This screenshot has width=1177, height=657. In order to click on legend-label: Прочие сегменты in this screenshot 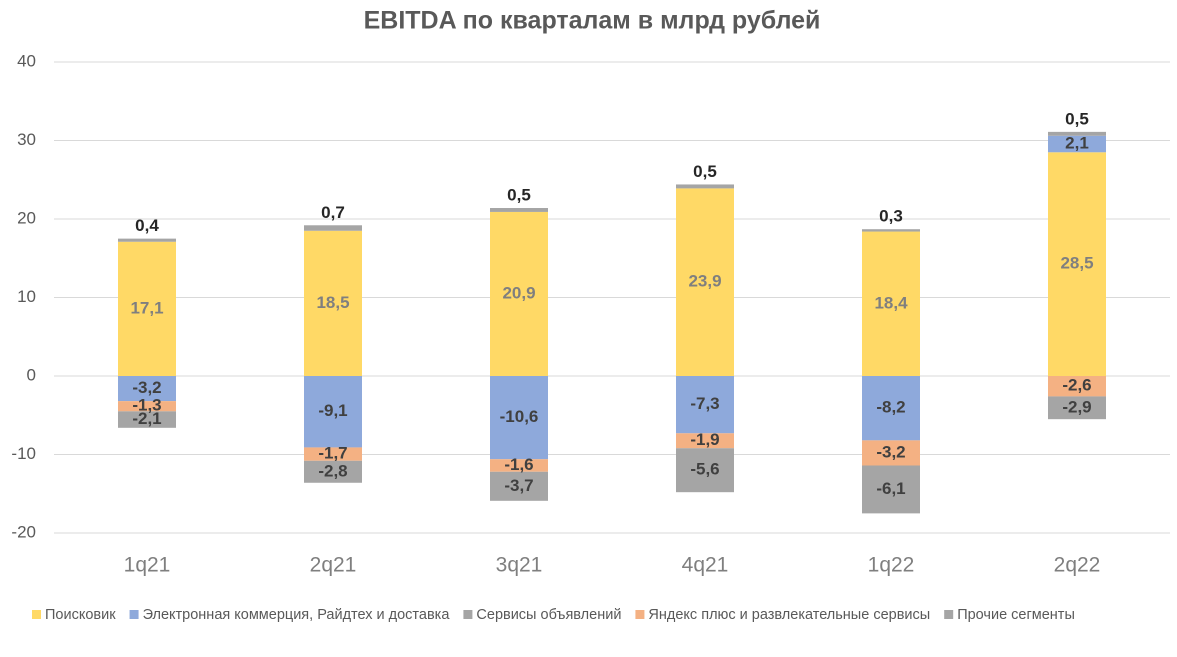, I will do `click(1016, 615)`.